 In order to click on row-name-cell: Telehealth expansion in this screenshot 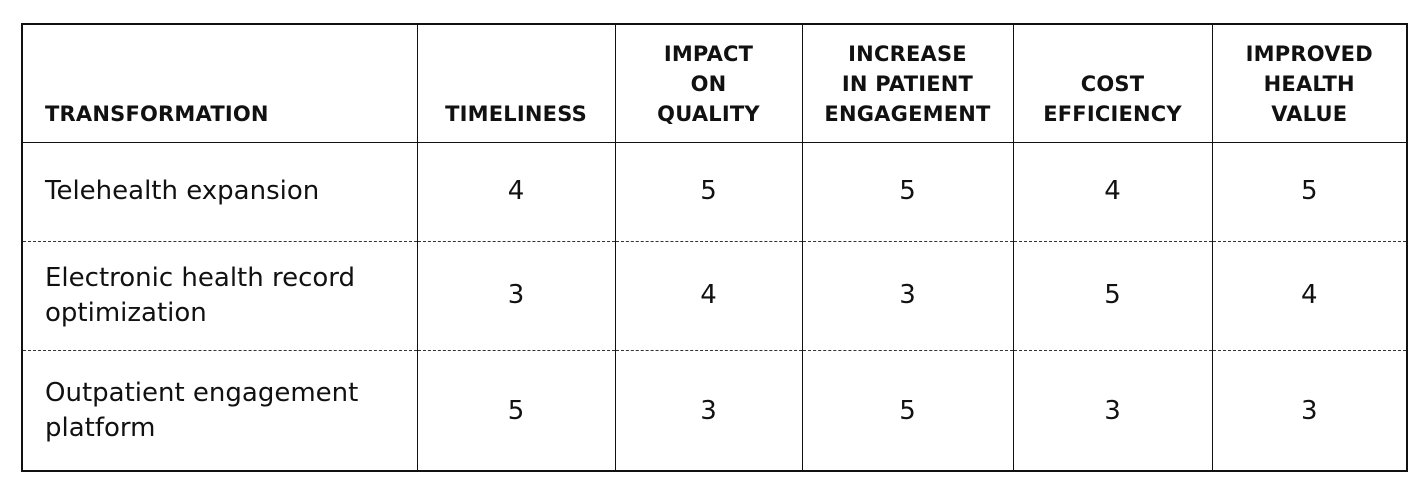, I will do `click(220, 192)`.